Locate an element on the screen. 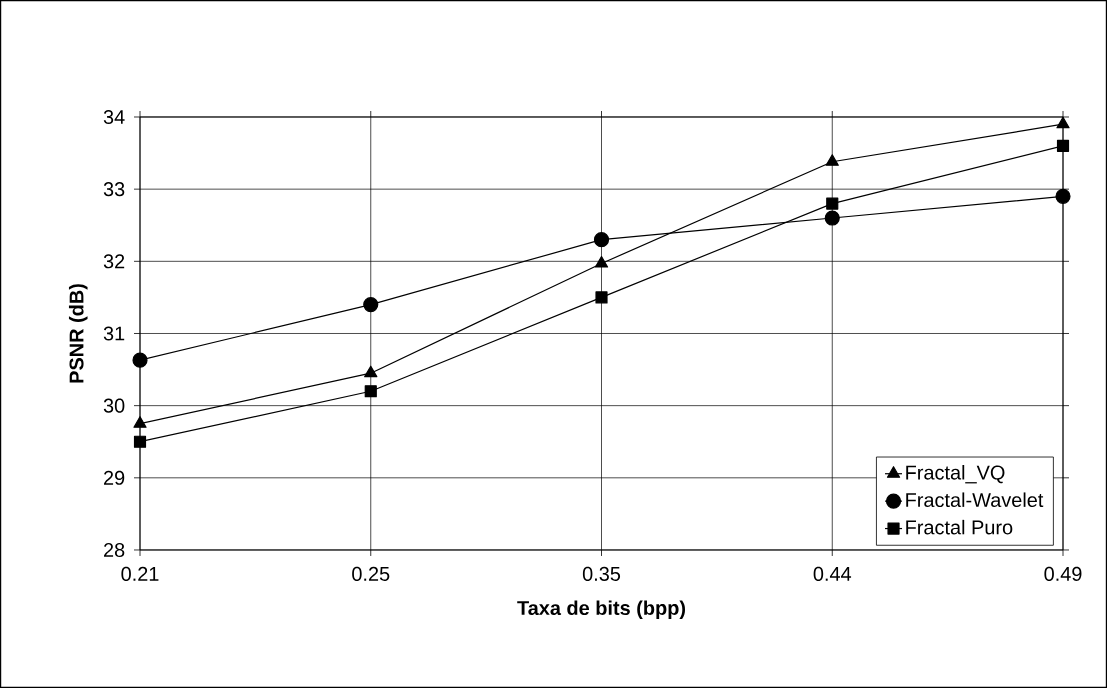 This screenshot has width=1107, height=688. legend-label: Fractal-Wavelet is located at coordinates (975, 500).